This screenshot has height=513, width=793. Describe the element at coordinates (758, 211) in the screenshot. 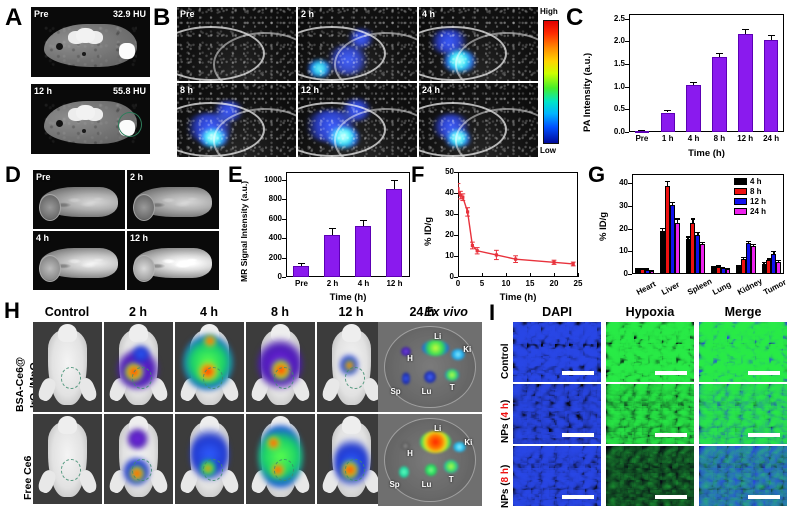

I see `legend-label: 24 h` at that location.